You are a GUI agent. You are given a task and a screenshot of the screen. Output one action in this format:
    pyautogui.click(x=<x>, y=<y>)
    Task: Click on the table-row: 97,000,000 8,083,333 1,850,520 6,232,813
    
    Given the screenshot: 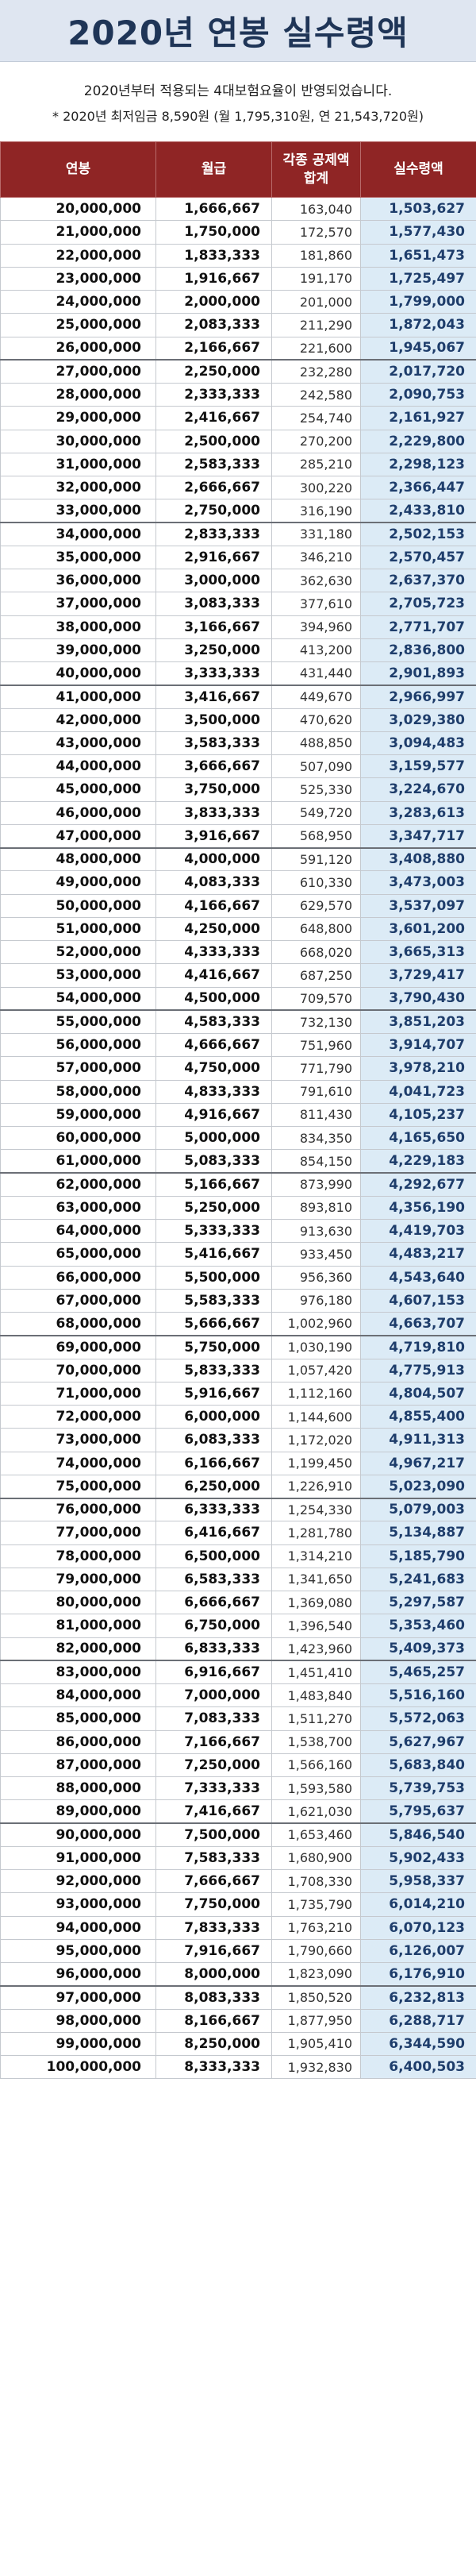 What is the action you would take?
    pyautogui.click(x=238, y=1997)
    